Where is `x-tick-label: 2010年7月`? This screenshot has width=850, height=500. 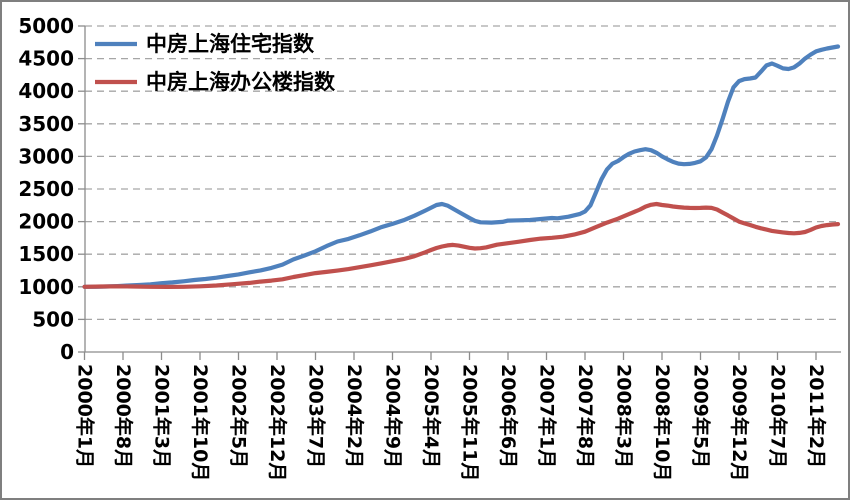 x-tick-label: 2010年7月 is located at coordinates (778, 416).